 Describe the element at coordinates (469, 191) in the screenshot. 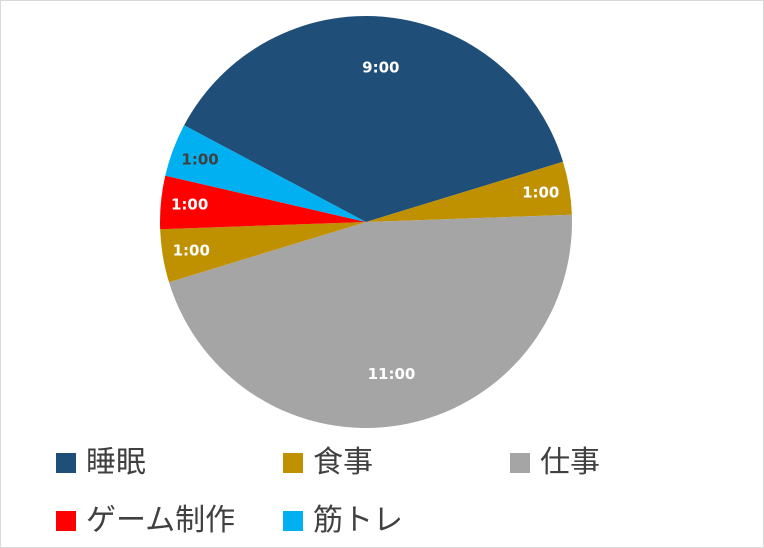

I see `slice-meal` at that location.